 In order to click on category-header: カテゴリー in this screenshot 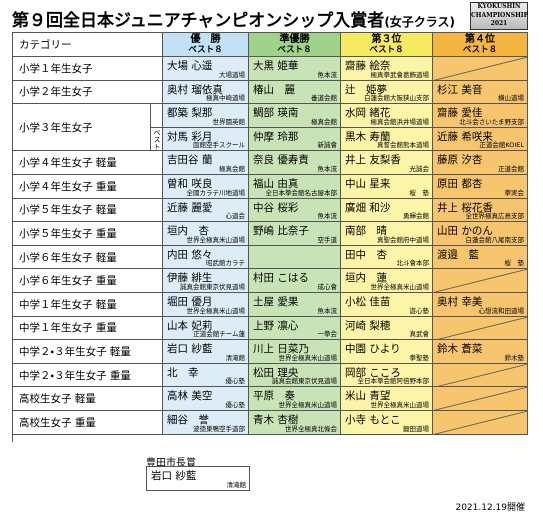, I will do `click(88, 45)`.